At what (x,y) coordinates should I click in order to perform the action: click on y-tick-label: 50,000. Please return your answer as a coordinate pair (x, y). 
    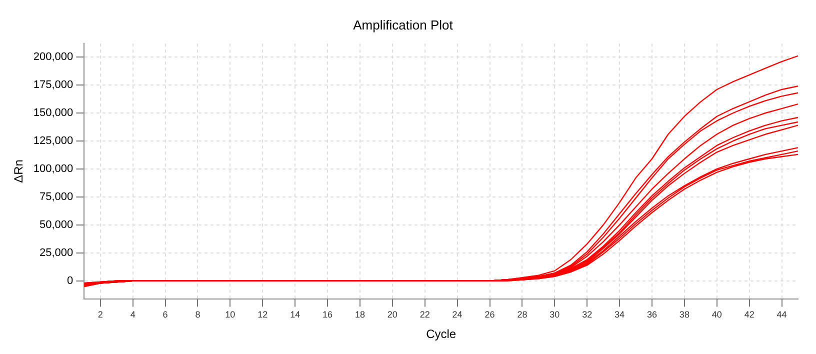
    Looking at the image, I should click on (57, 224).